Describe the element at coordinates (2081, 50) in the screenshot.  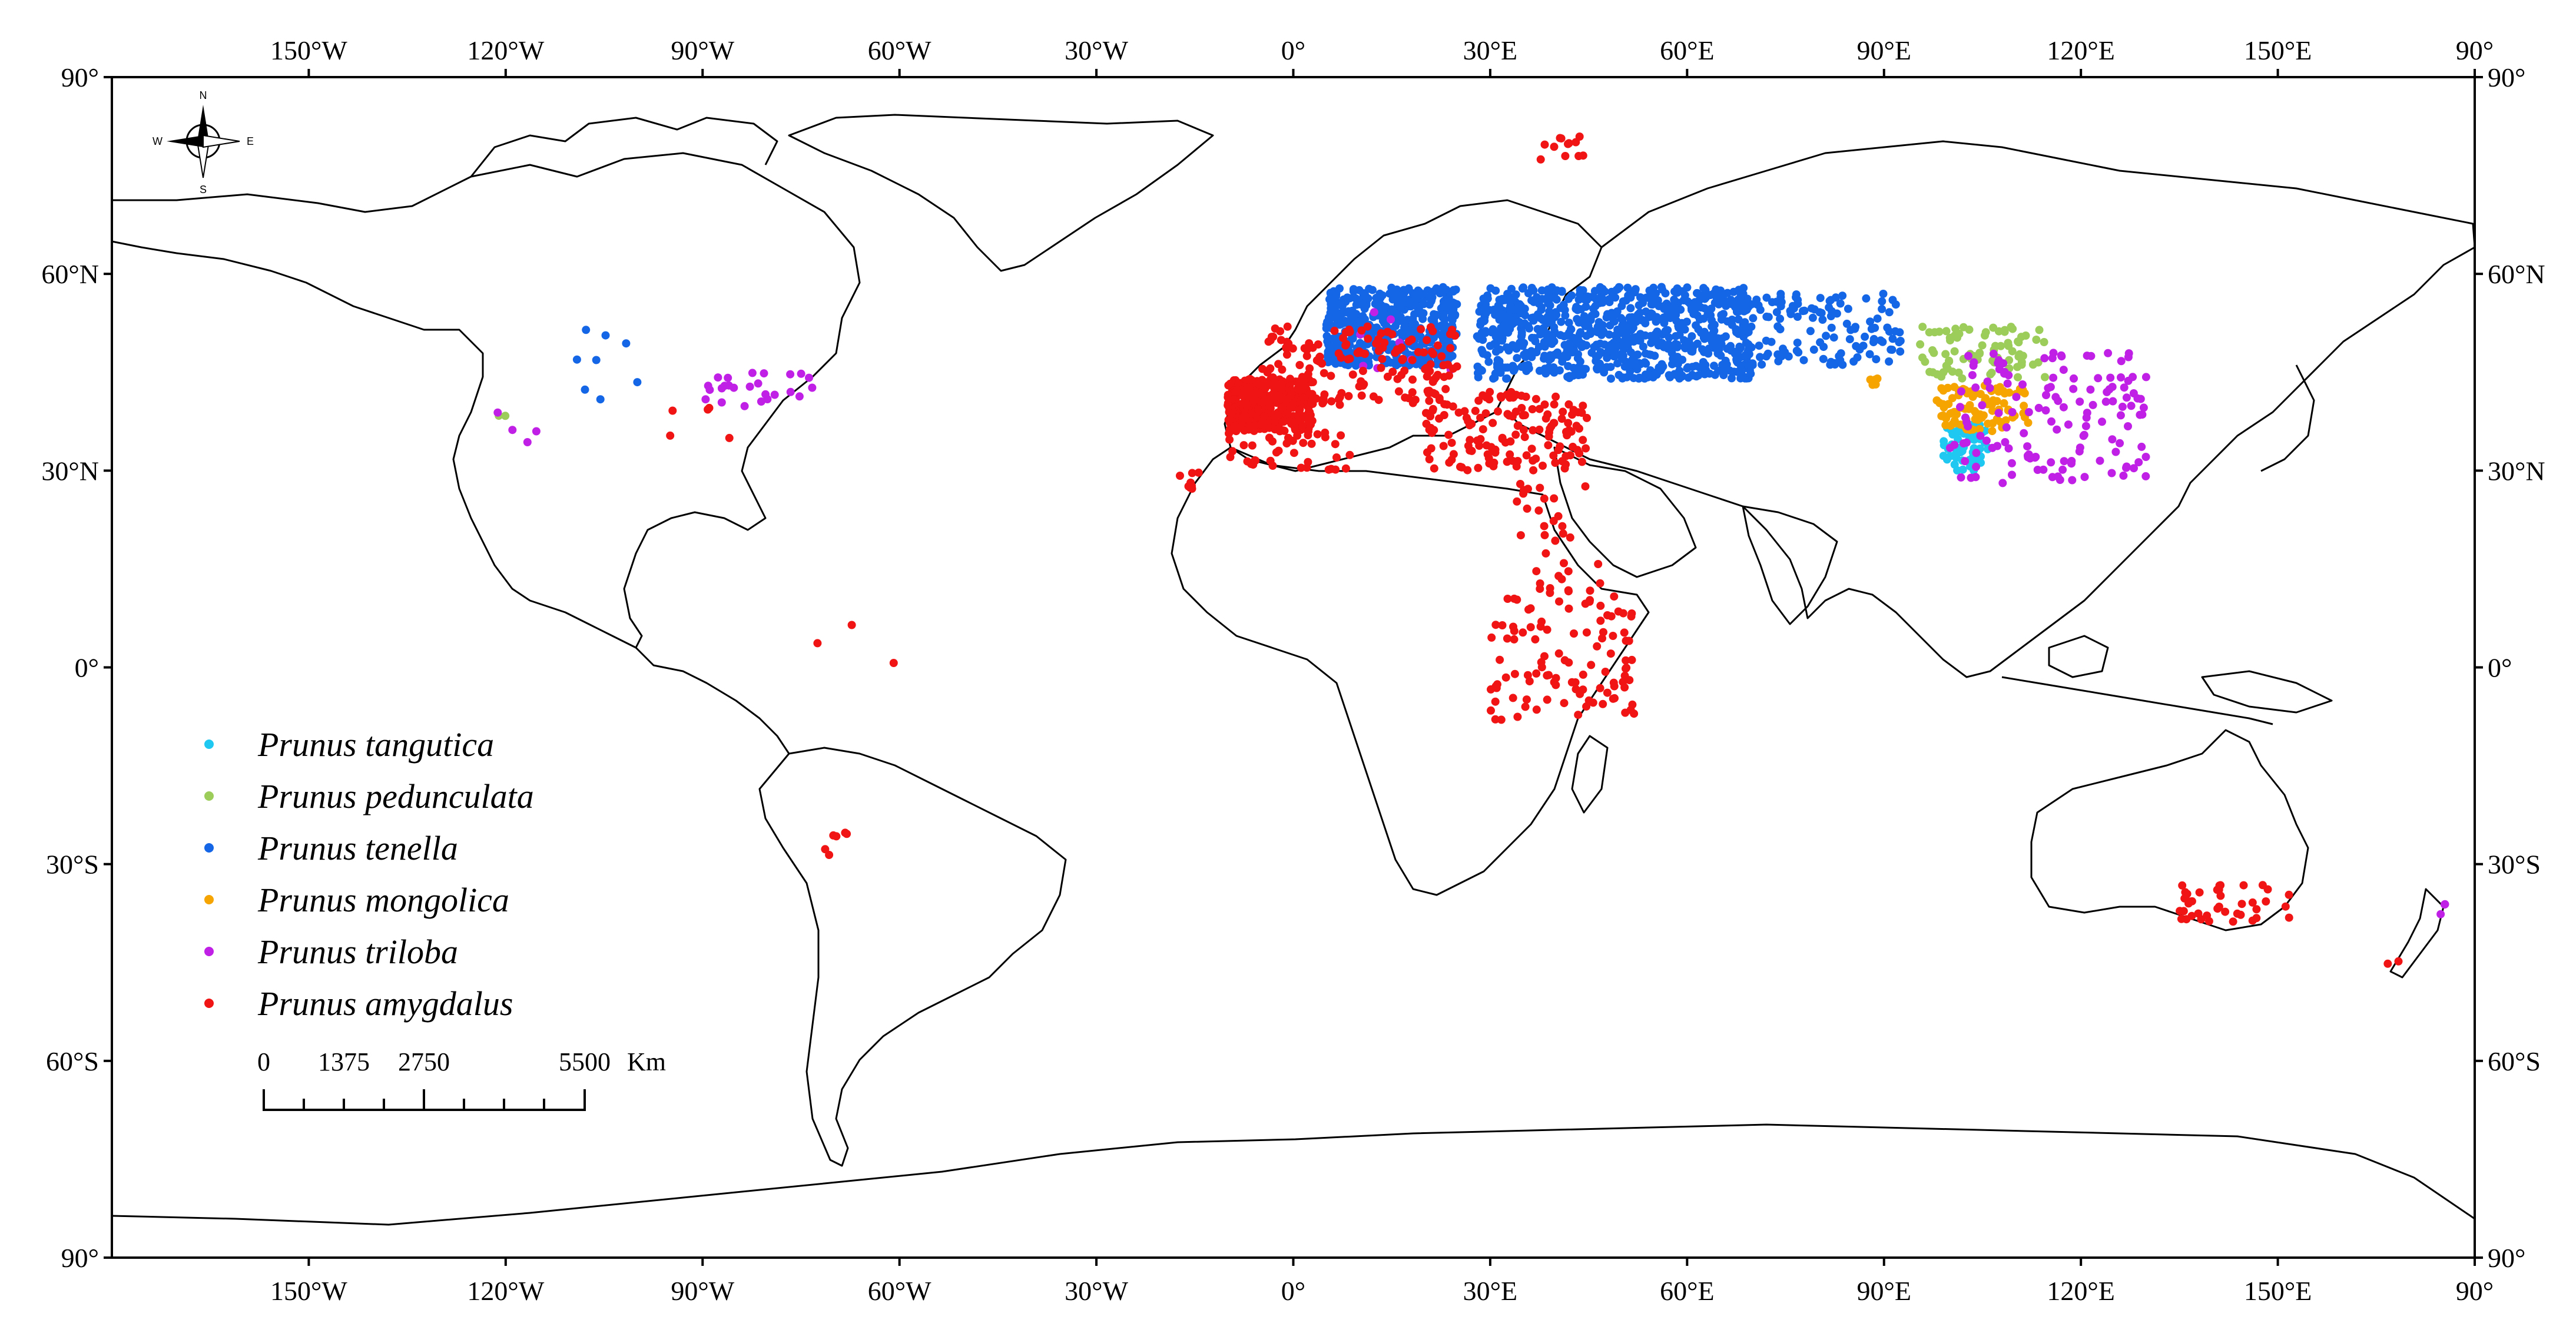
I see `lon-label-top: 120°E` at that location.